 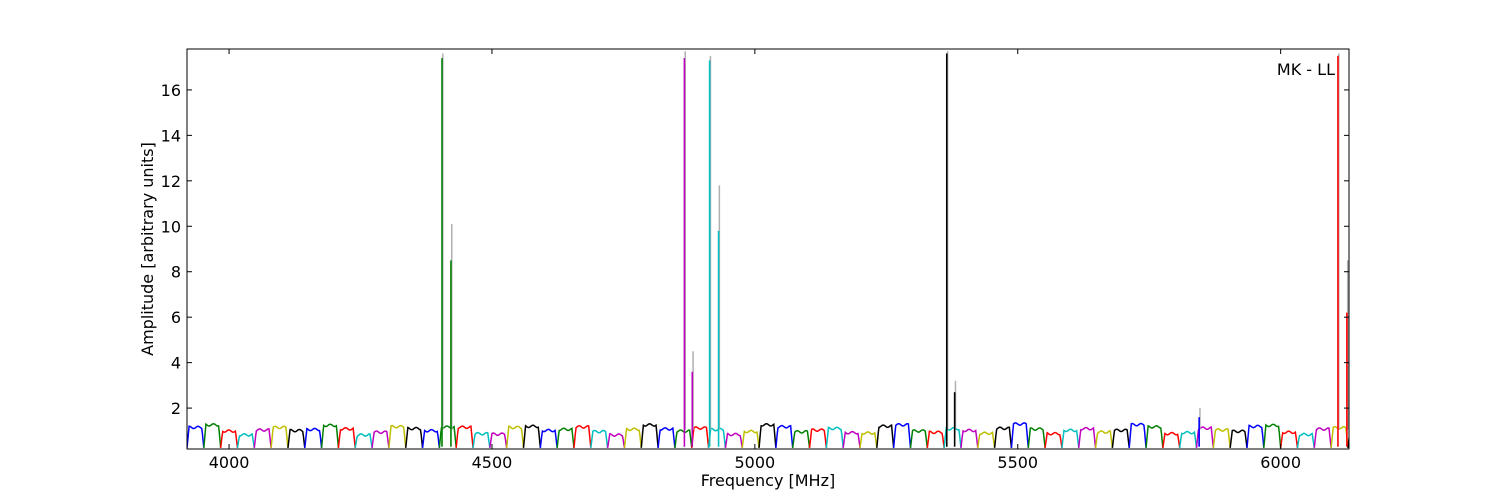 I want to click on plot-annotation: MK - LL, so click(x=1306, y=69).